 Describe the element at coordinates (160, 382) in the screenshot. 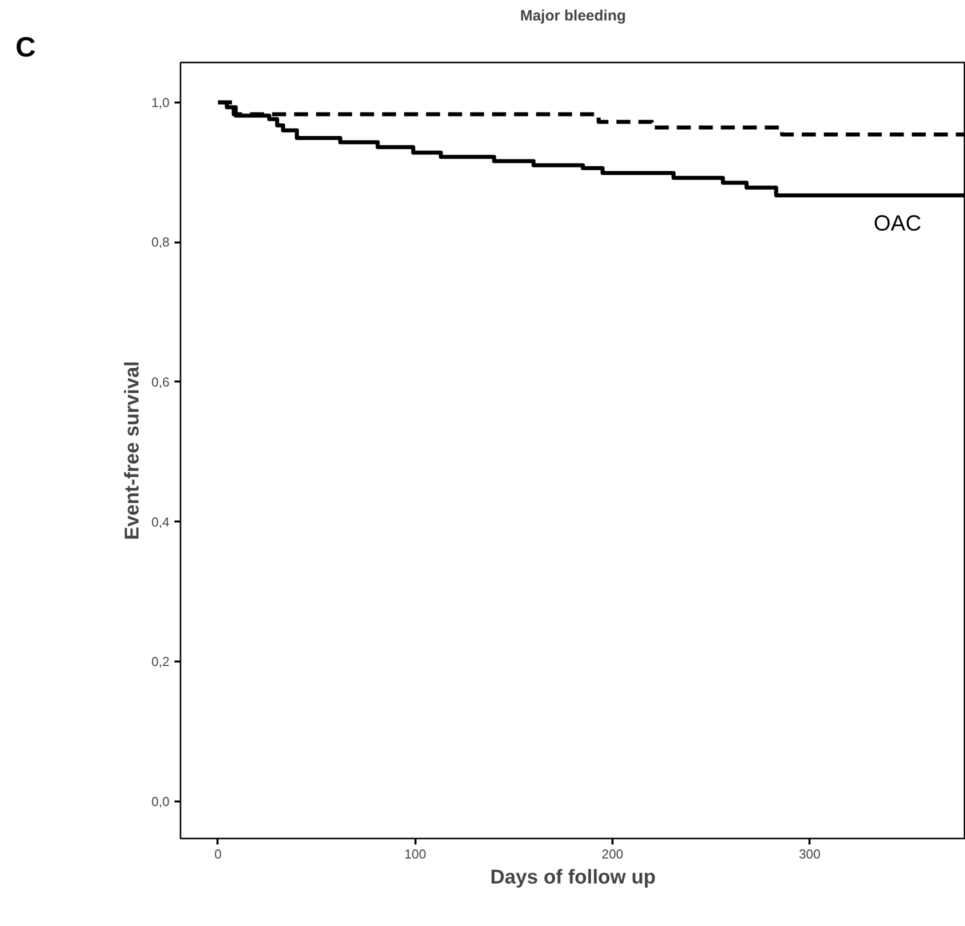

I see `y-tick-label: 0,6` at that location.